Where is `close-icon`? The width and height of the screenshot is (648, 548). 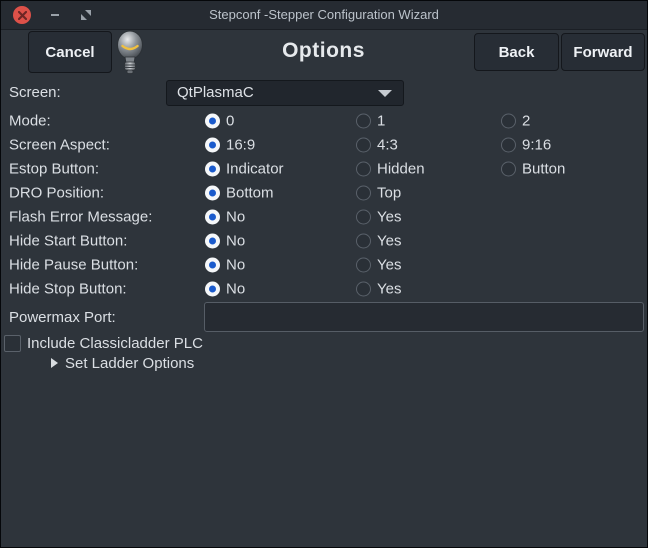 close-icon is located at coordinates (22, 15).